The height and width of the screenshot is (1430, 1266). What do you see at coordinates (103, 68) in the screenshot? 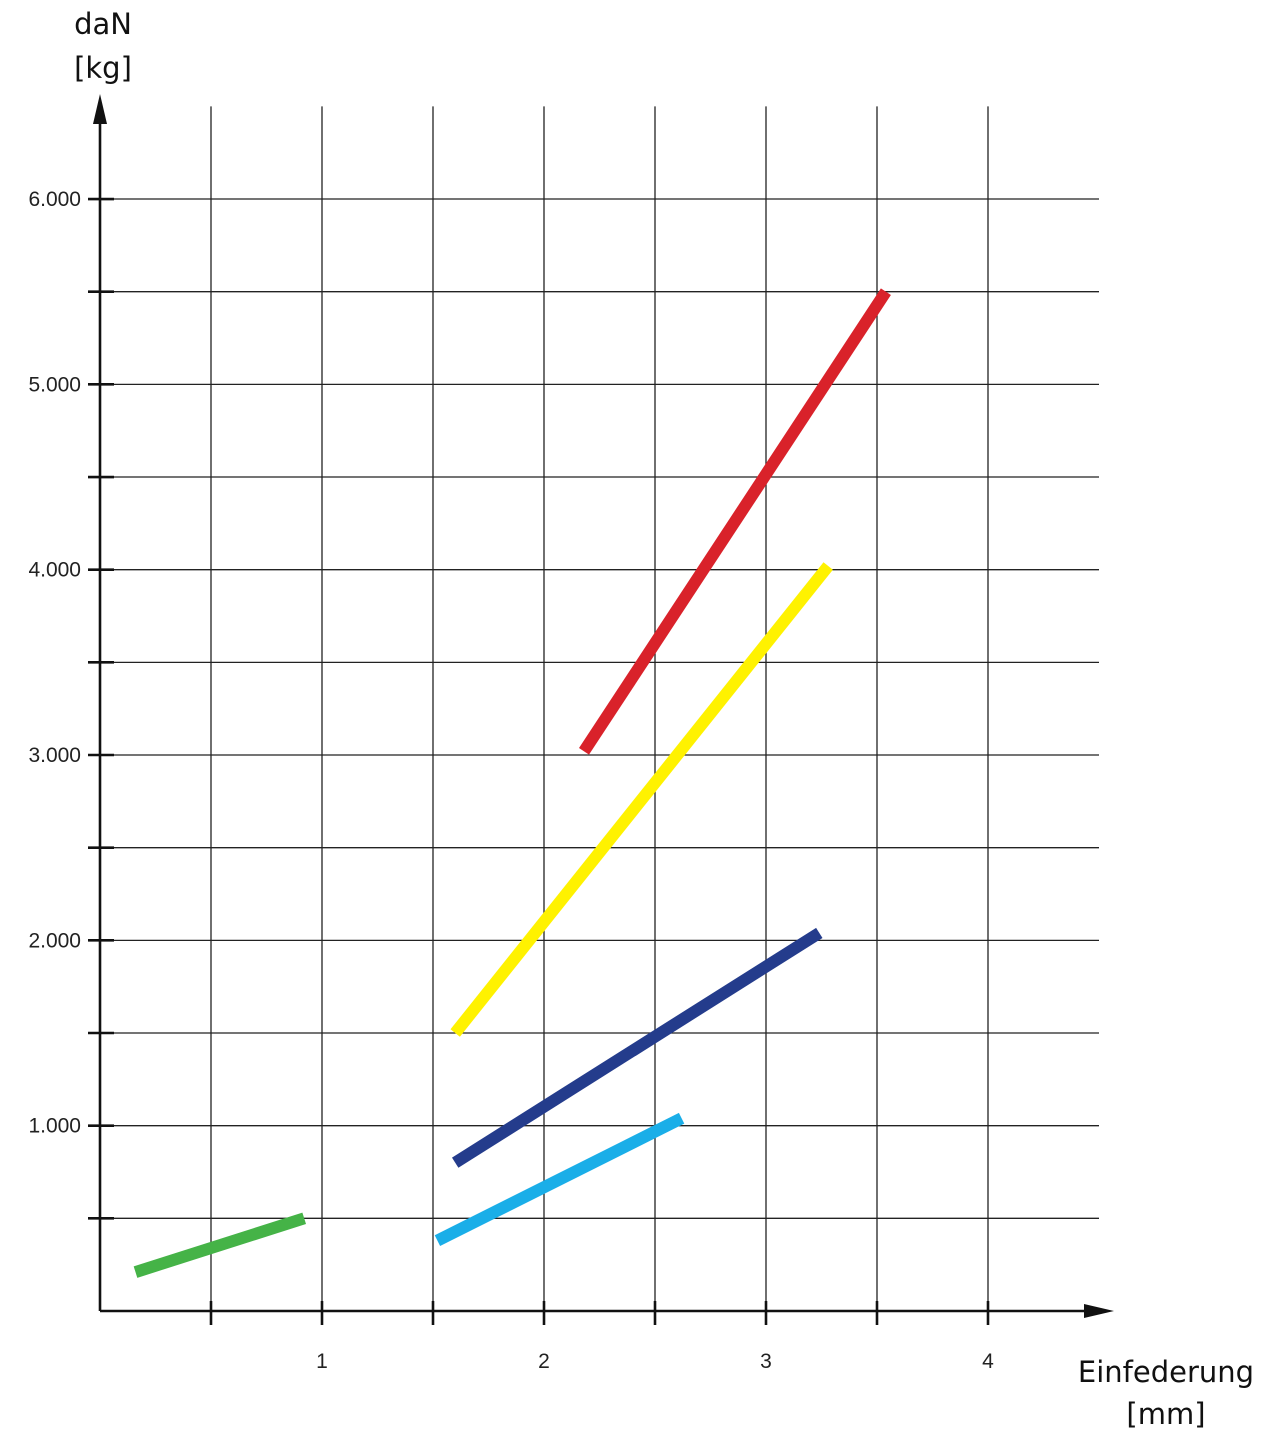
I see `y-axis-label-kg: [kg]` at bounding box center [103, 68].